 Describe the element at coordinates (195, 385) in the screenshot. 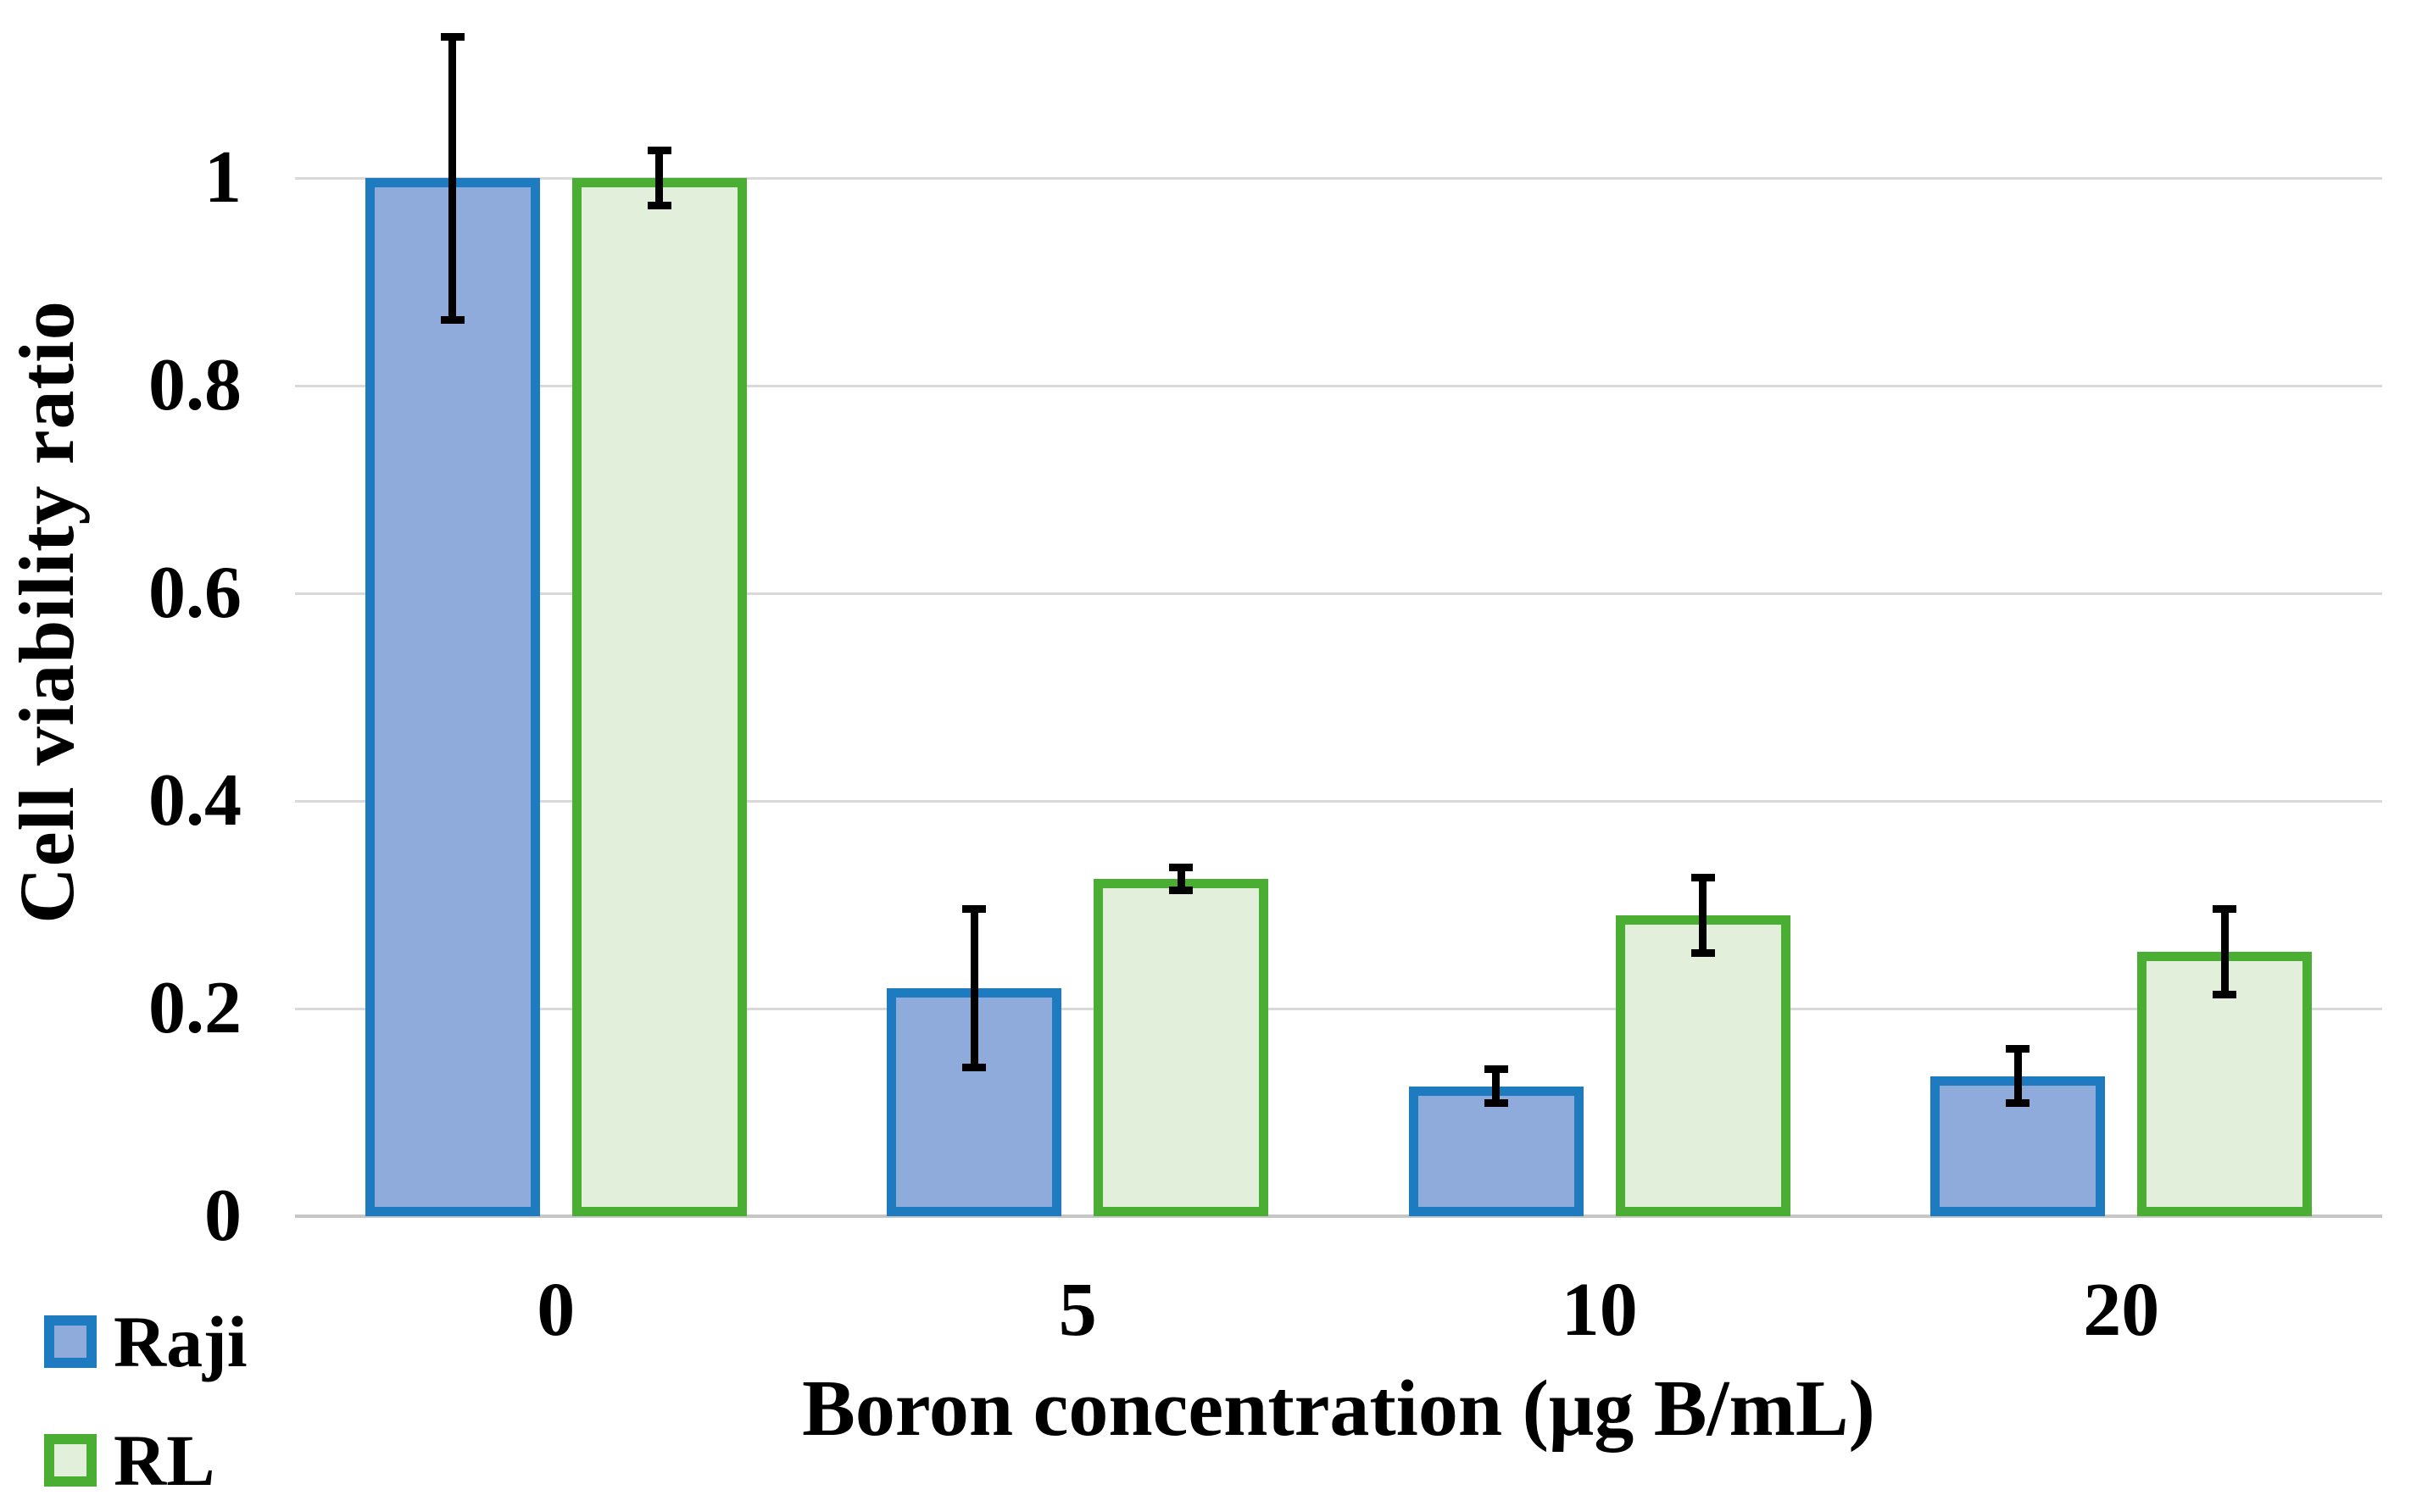

I see `y-tick-label: 0.8` at that location.